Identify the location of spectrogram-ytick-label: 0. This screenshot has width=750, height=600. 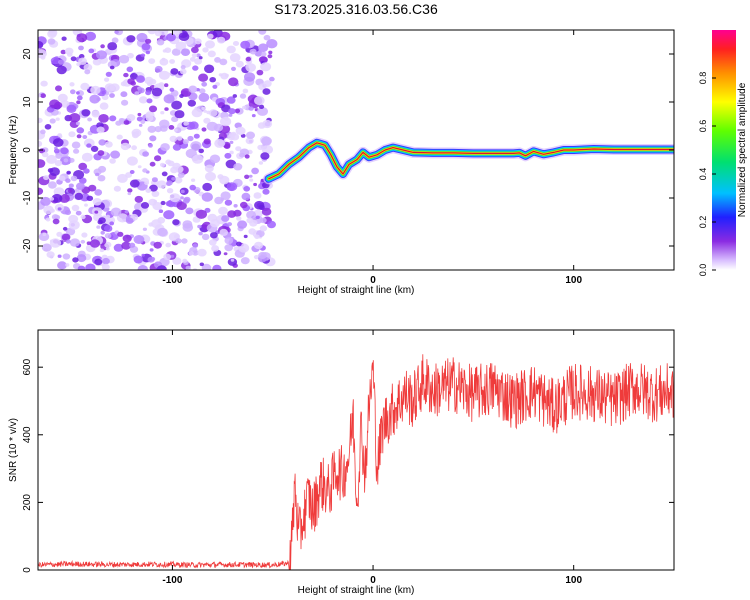
(27, 150).